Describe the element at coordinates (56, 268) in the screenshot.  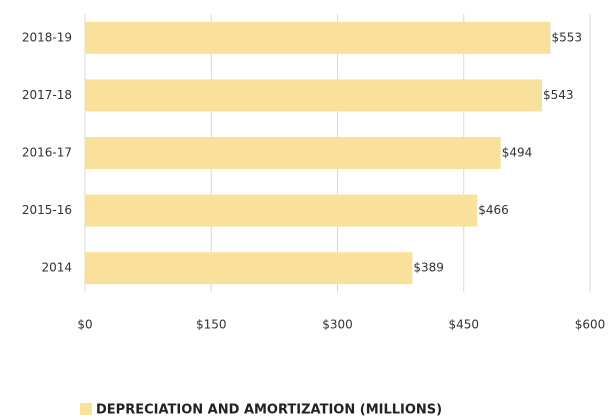
I see `y-tick-label: 2014` at that location.